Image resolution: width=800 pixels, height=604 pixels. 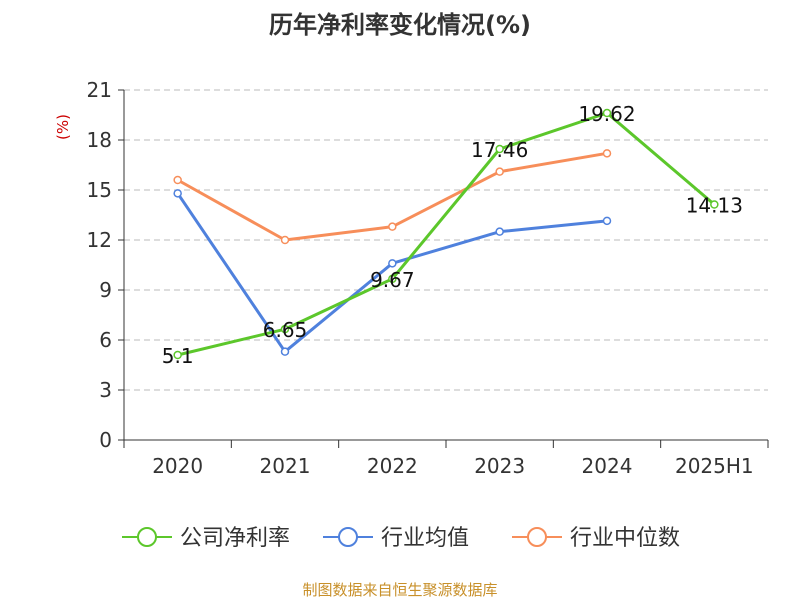 I want to click on data-label: 5.1, so click(x=178, y=356).